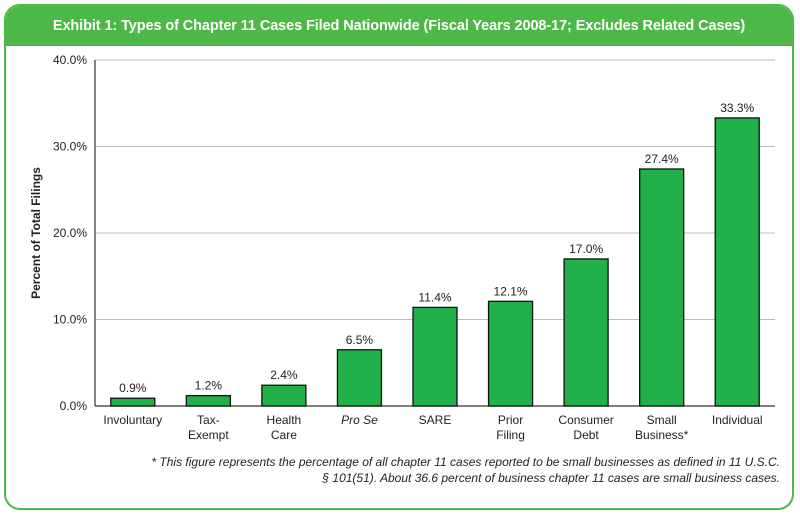 This screenshot has width=800, height=518. What do you see at coordinates (435, 420) in the screenshot?
I see `x-tick-label: SARE` at bounding box center [435, 420].